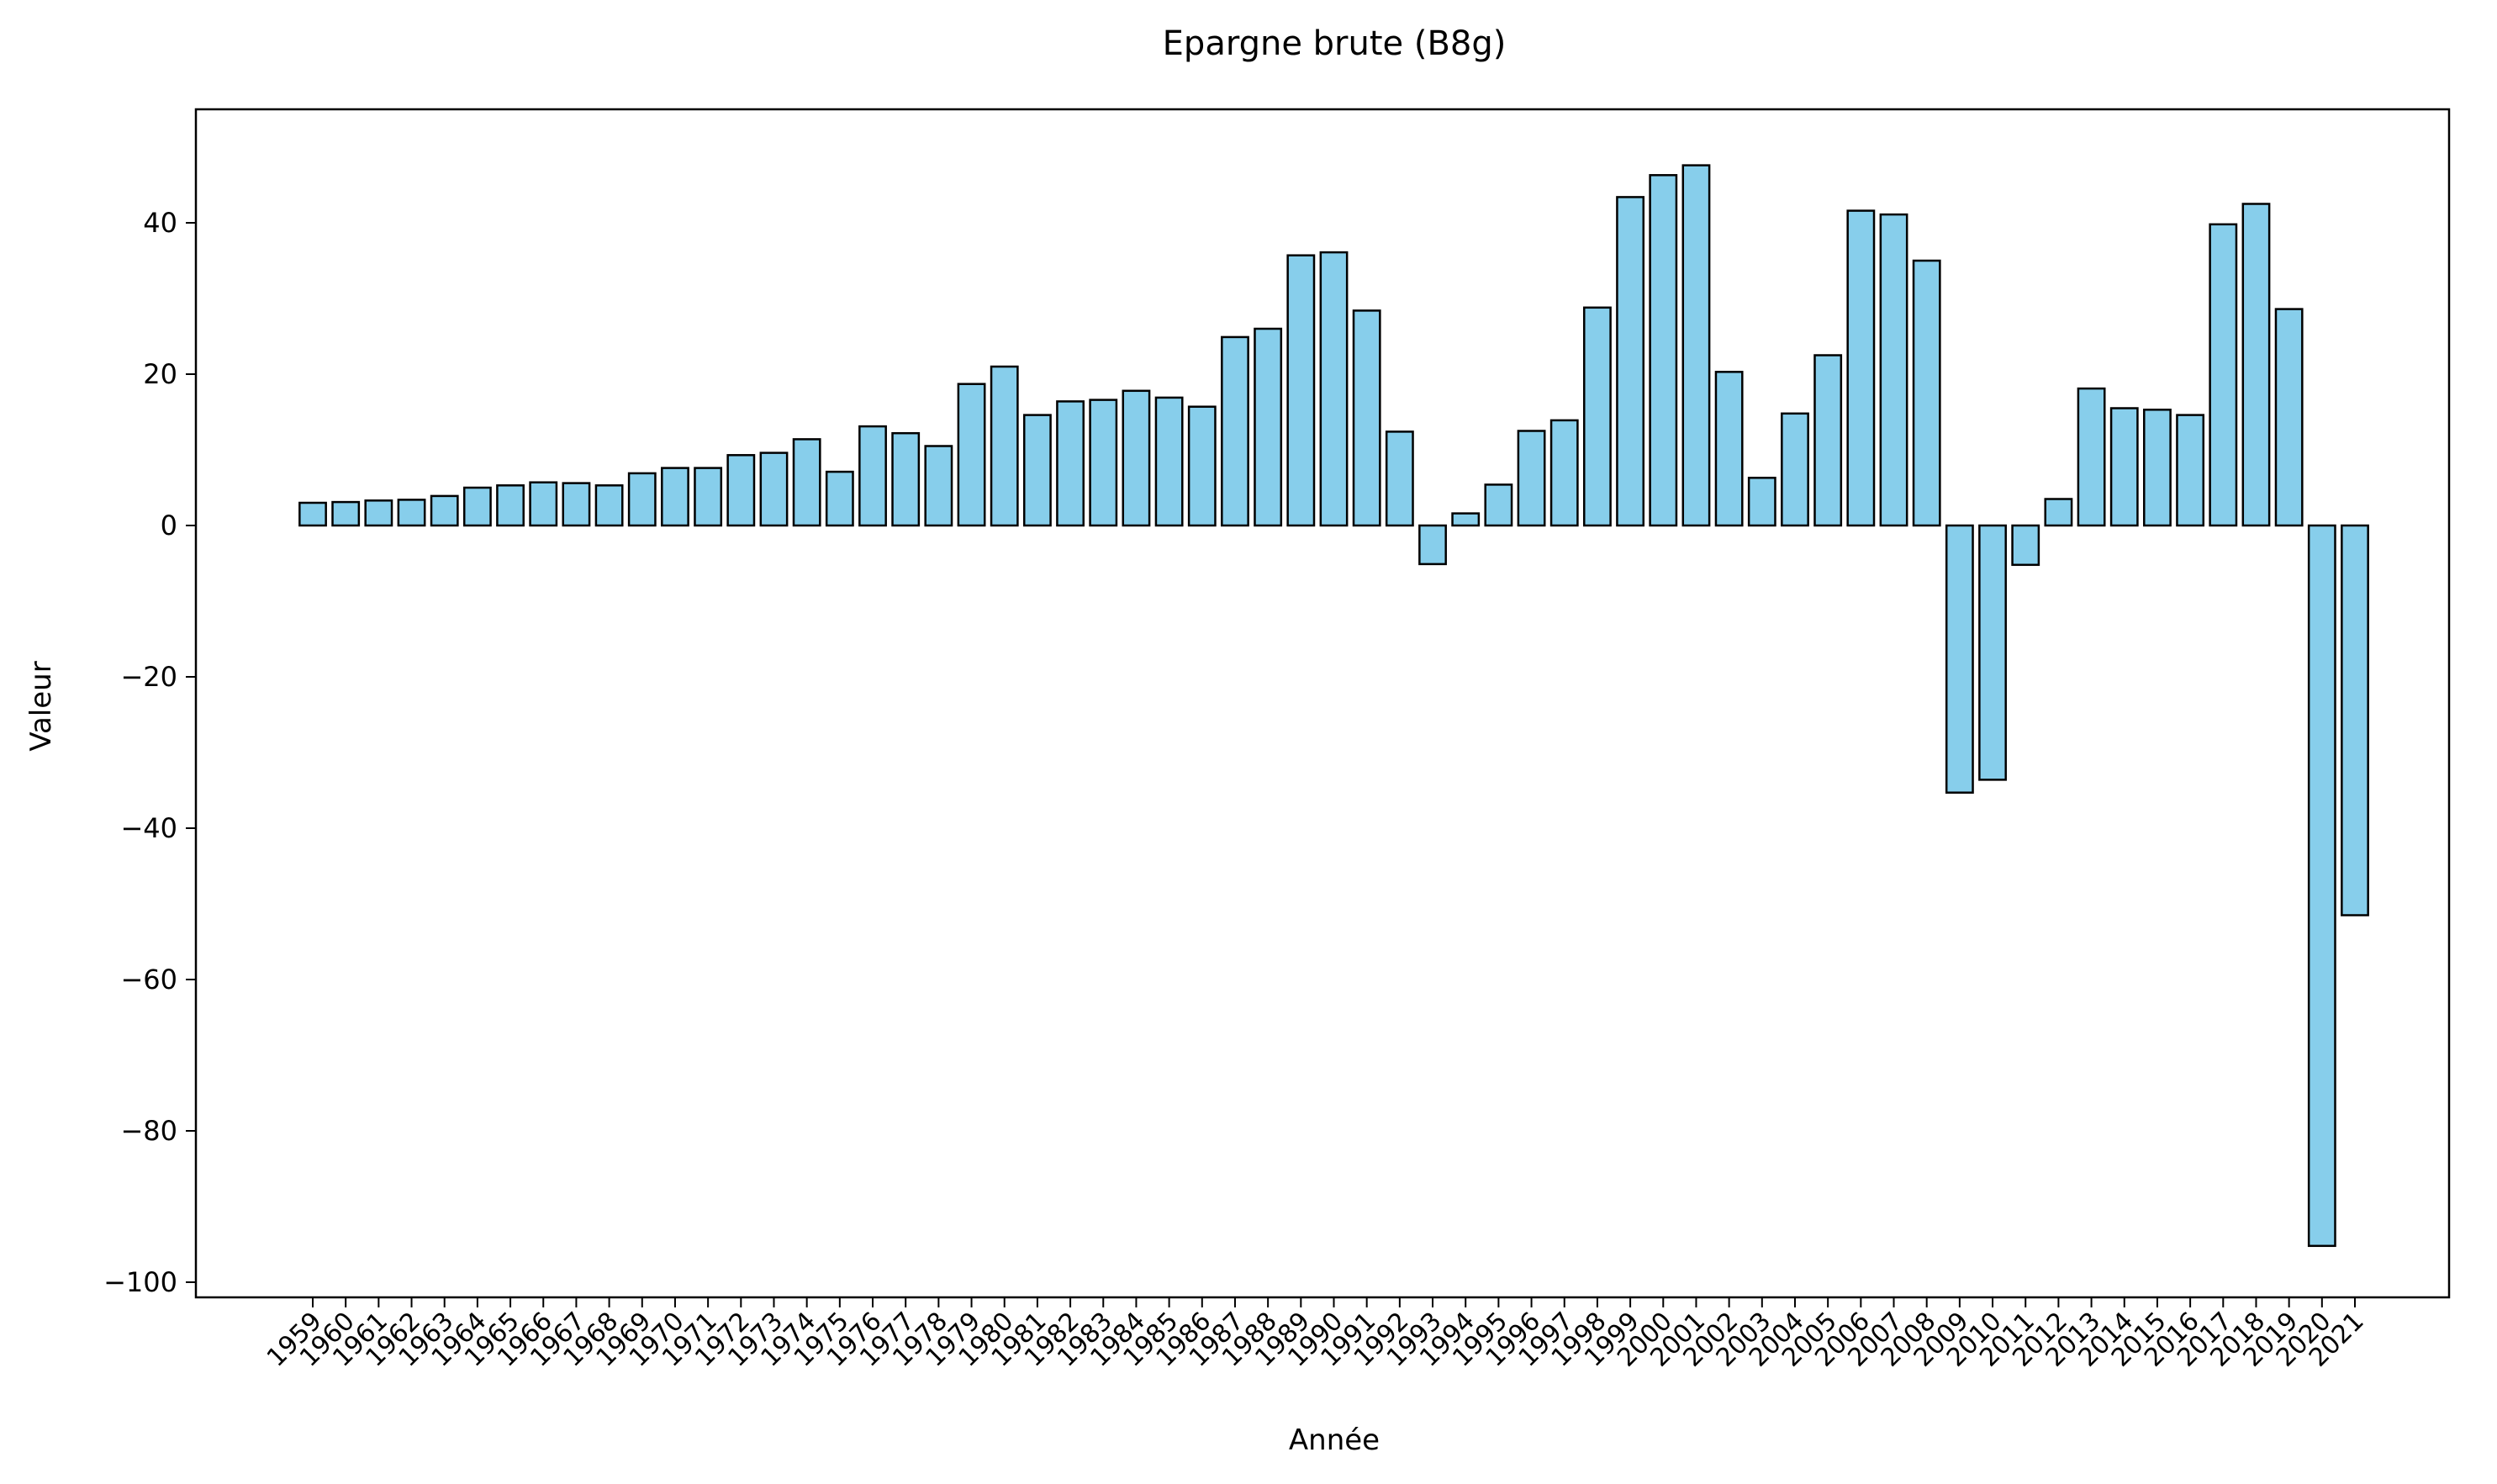  I want to click on bar-2016, so click(2190, 471).